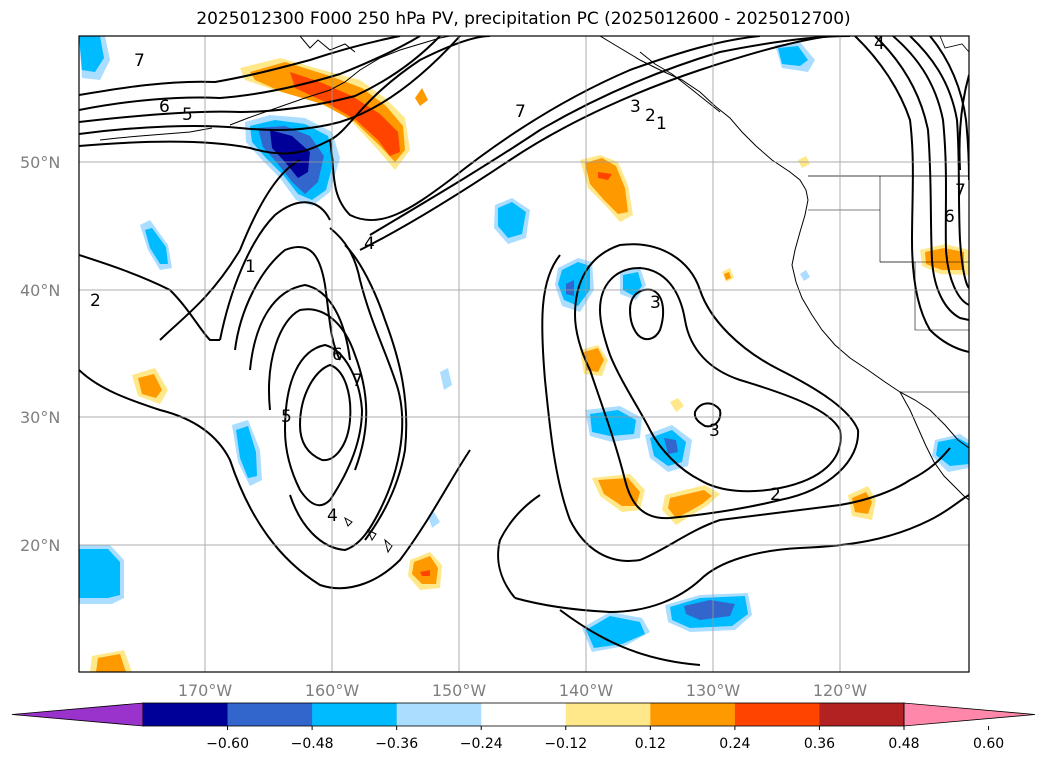 This screenshot has width=1047, height=765. What do you see at coordinates (459, 690) in the screenshot?
I see `lon-label: 150°W` at bounding box center [459, 690].